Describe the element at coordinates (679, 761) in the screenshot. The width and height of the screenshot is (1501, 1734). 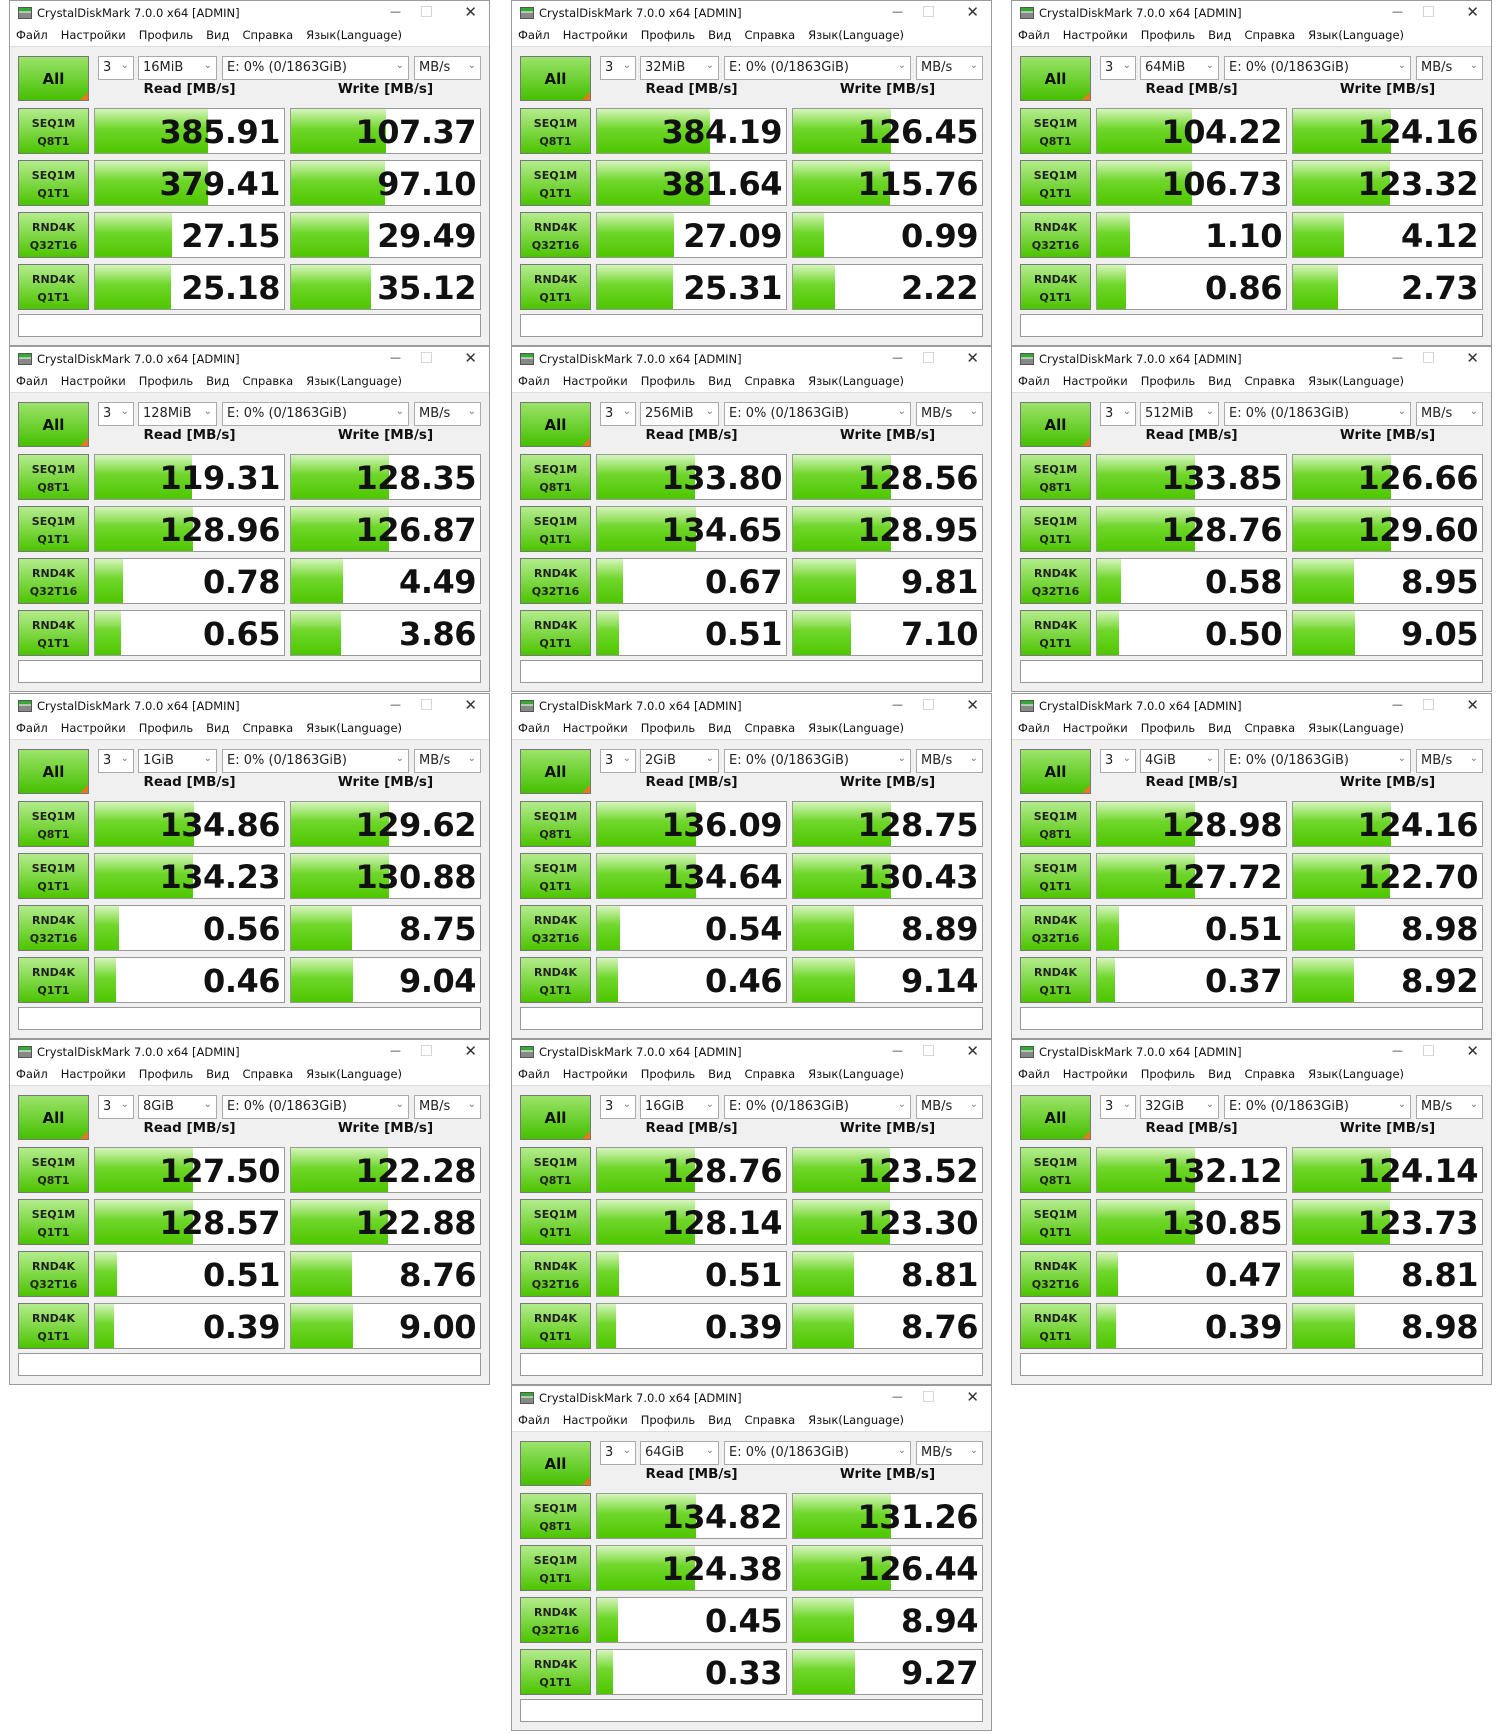
I see `size-select: 2GiB ⌄` at that location.